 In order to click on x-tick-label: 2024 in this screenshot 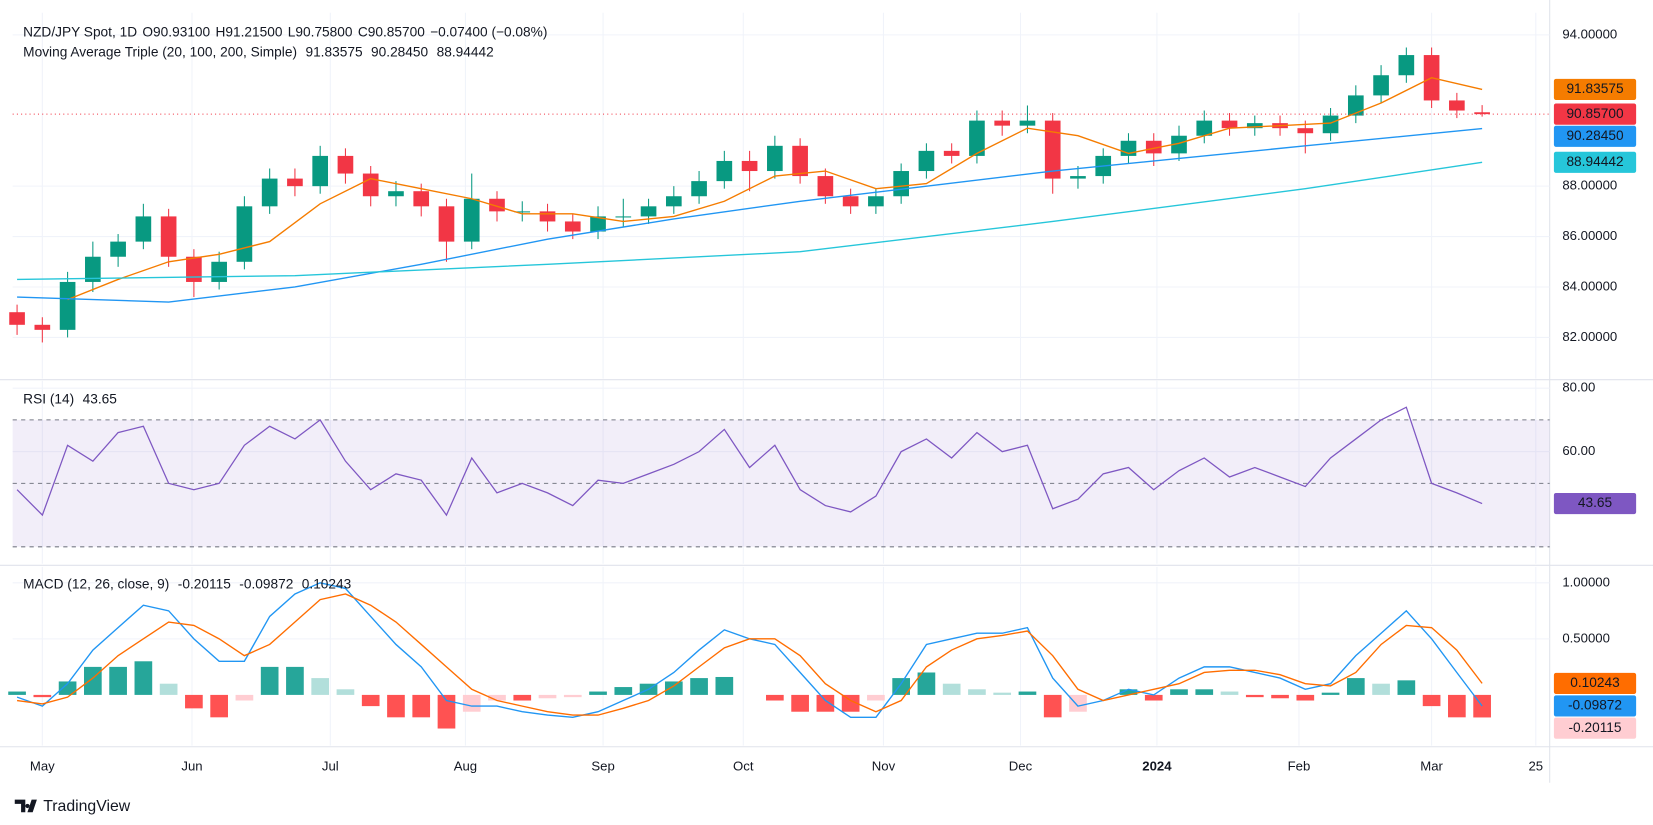, I will do `click(1157, 765)`.